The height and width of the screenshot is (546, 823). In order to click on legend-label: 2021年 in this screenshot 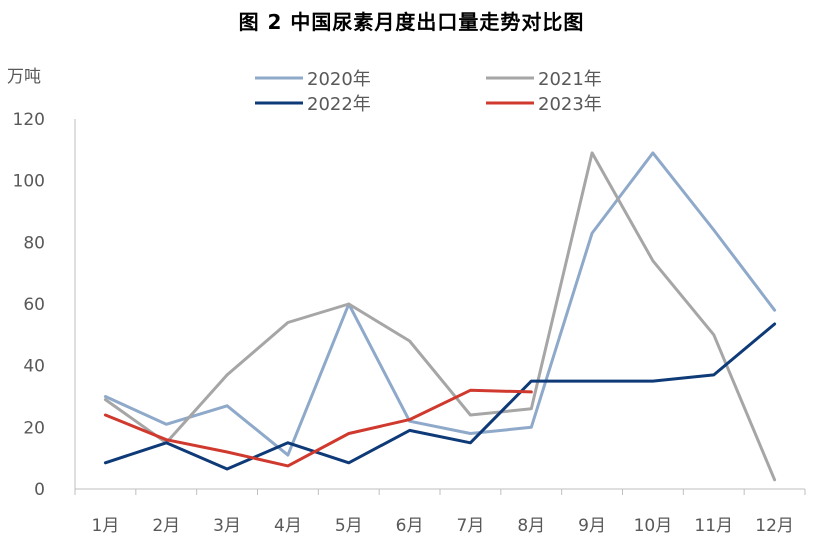, I will do `click(570, 79)`.